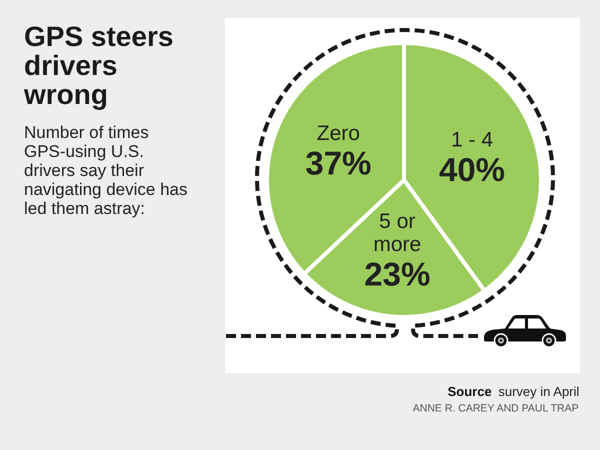 The image size is (600, 450). I want to click on slice-label: 5 or more, so click(397, 233).